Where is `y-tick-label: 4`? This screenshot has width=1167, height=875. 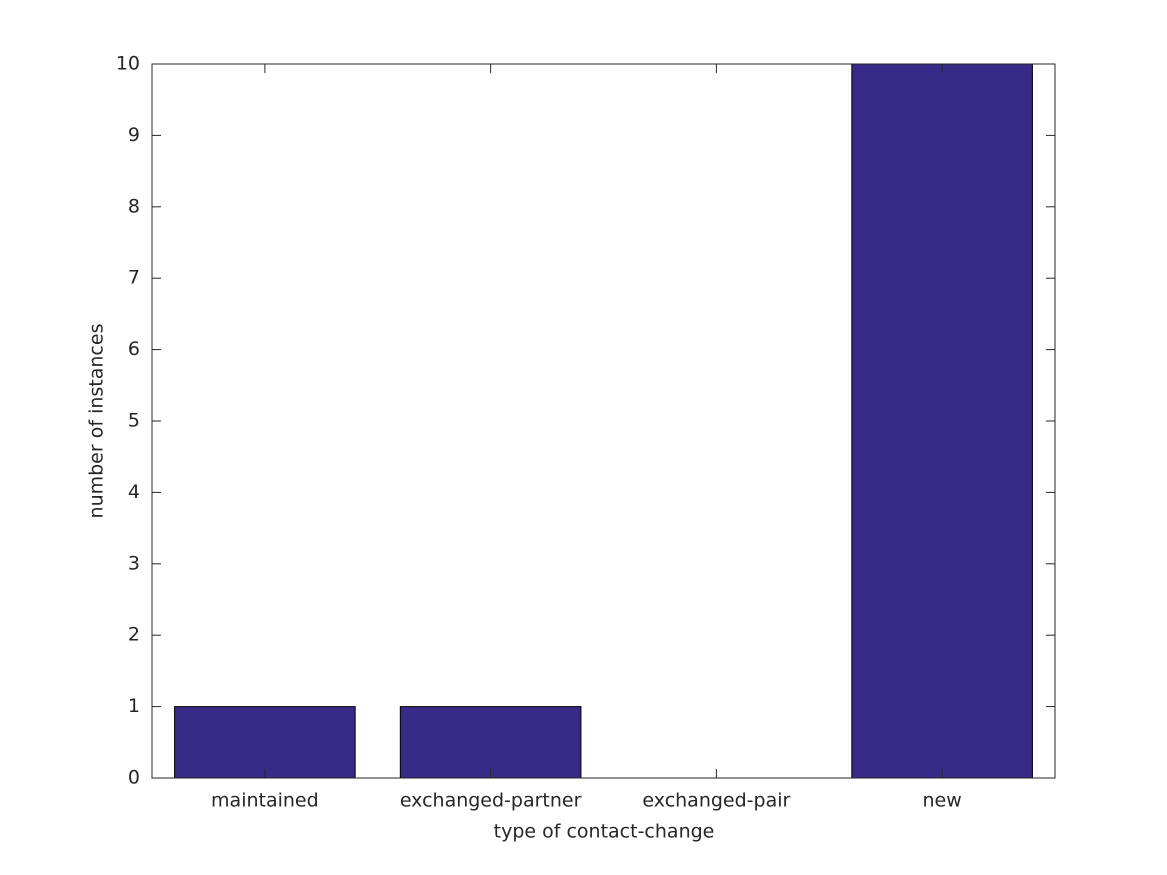
y-tick-label: 4 is located at coordinates (134, 492).